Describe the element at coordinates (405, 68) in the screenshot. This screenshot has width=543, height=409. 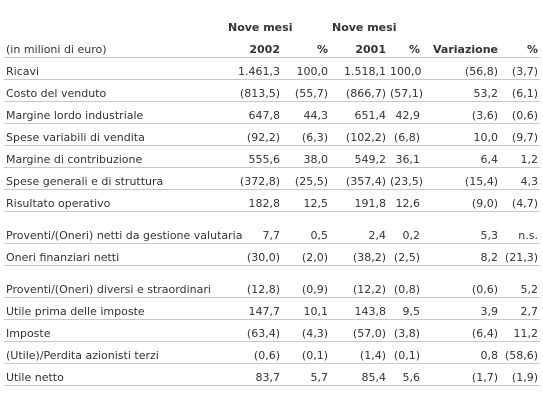
I see `percent-2001: 100,0` at that location.